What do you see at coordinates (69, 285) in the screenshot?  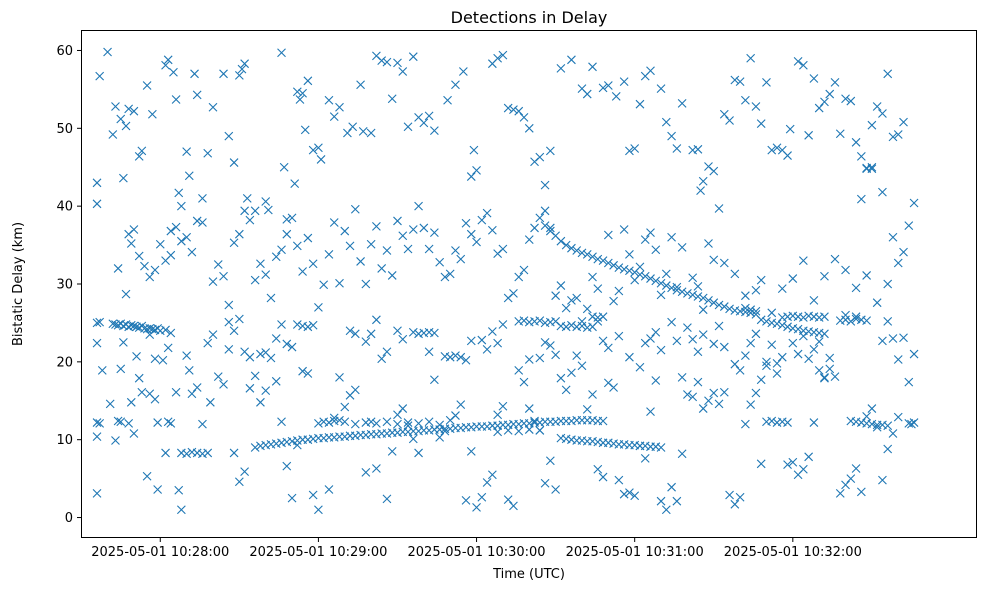 I see `y-axis: 0 10 20 30 40 50 60` at bounding box center [69, 285].